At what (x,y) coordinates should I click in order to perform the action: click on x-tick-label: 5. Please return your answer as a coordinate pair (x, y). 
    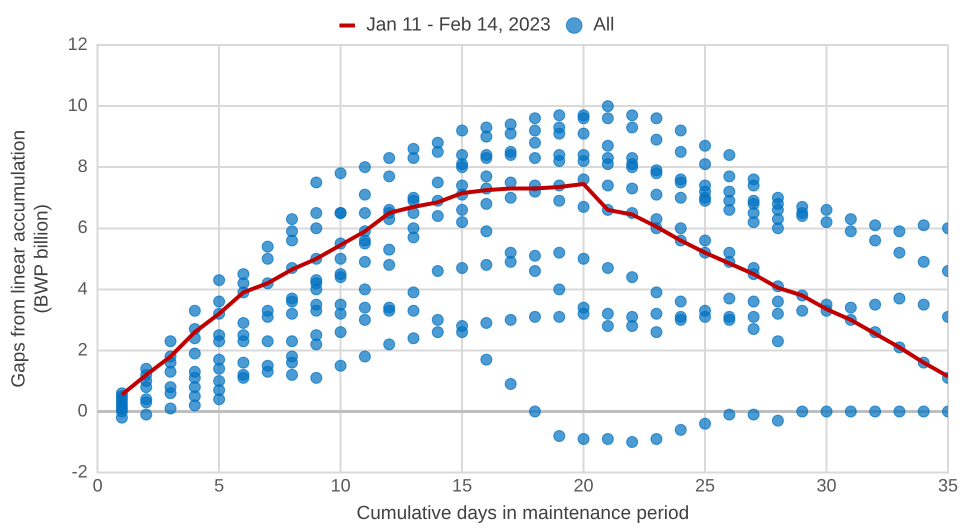
    Looking at the image, I should click on (219, 485).